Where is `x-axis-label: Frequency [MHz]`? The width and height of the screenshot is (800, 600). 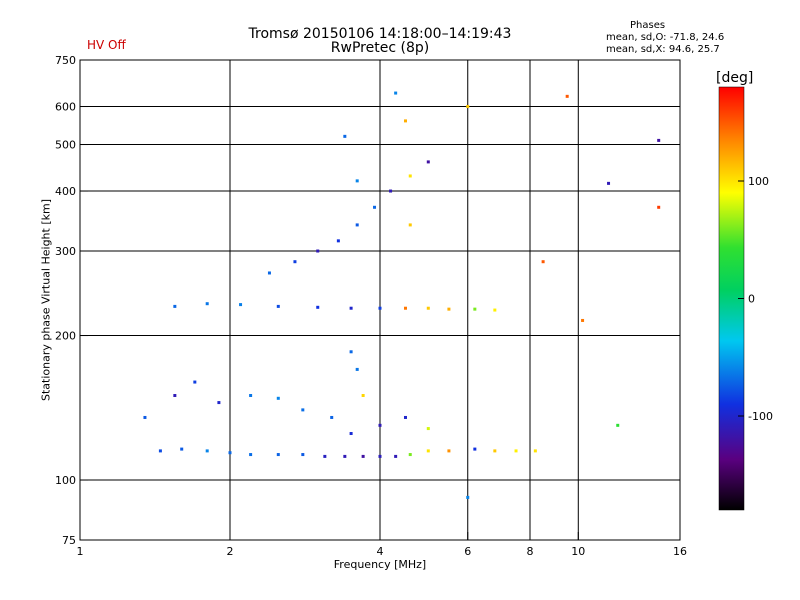
x-axis-label: Frequency [MHz] is located at coordinates (380, 564).